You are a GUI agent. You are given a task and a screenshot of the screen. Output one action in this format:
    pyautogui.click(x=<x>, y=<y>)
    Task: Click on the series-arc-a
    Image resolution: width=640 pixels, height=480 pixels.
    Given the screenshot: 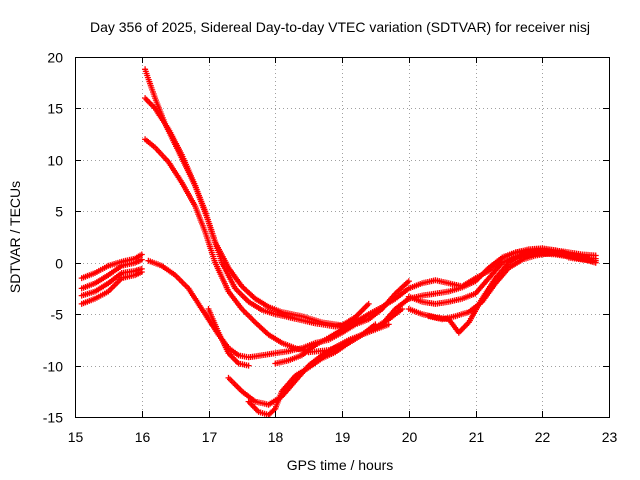 What is the action you would take?
    pyautogui.click(x=111, y=266)
    